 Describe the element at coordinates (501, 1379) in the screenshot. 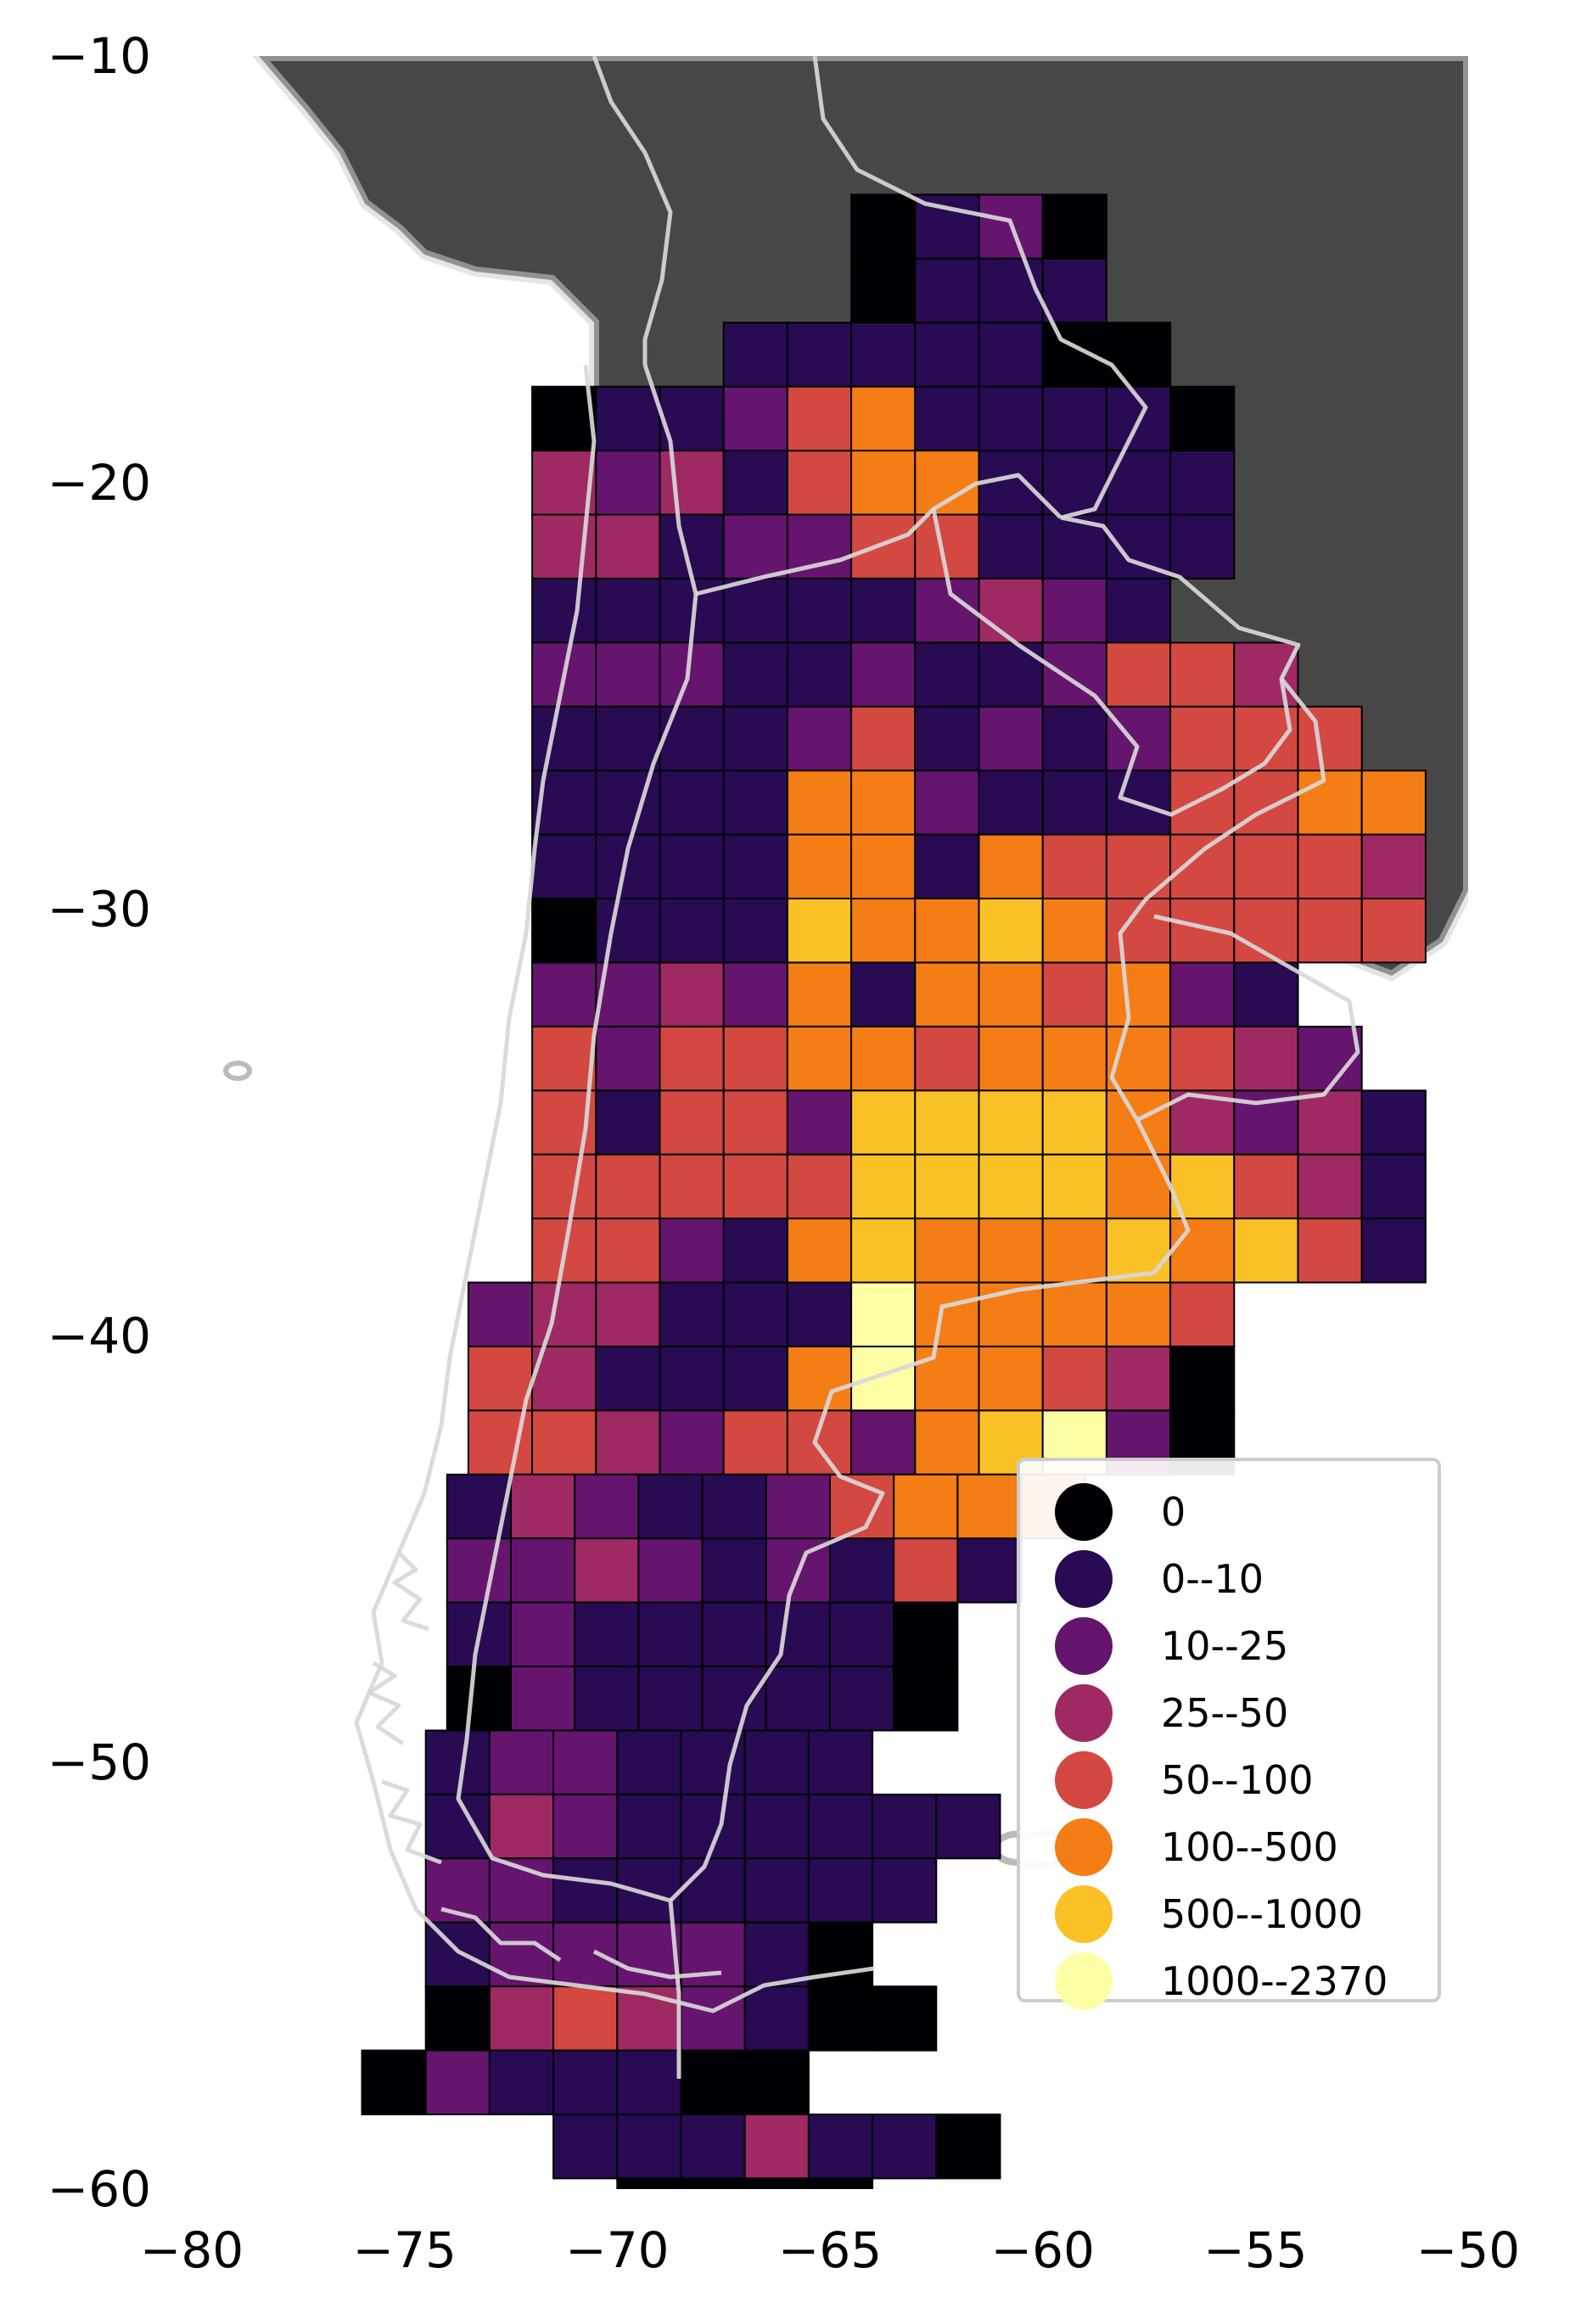

I see `grid-cell-r18-c0` at that location.